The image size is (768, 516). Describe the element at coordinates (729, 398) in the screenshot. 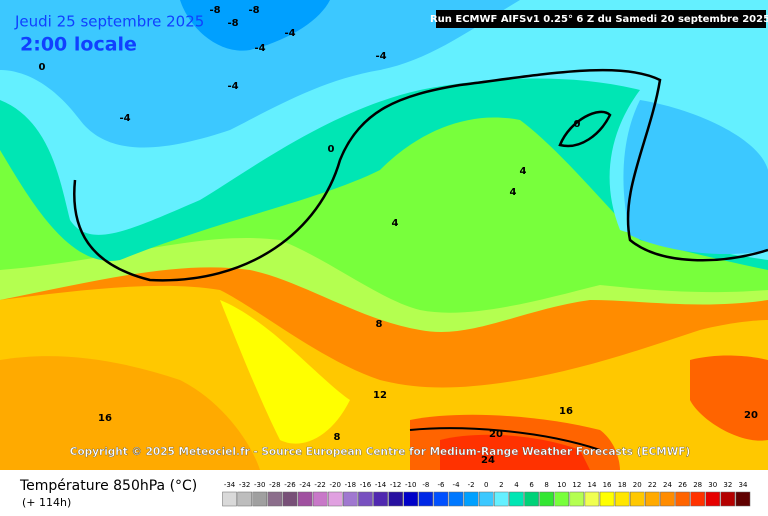

I see `field-east-red` at that location.